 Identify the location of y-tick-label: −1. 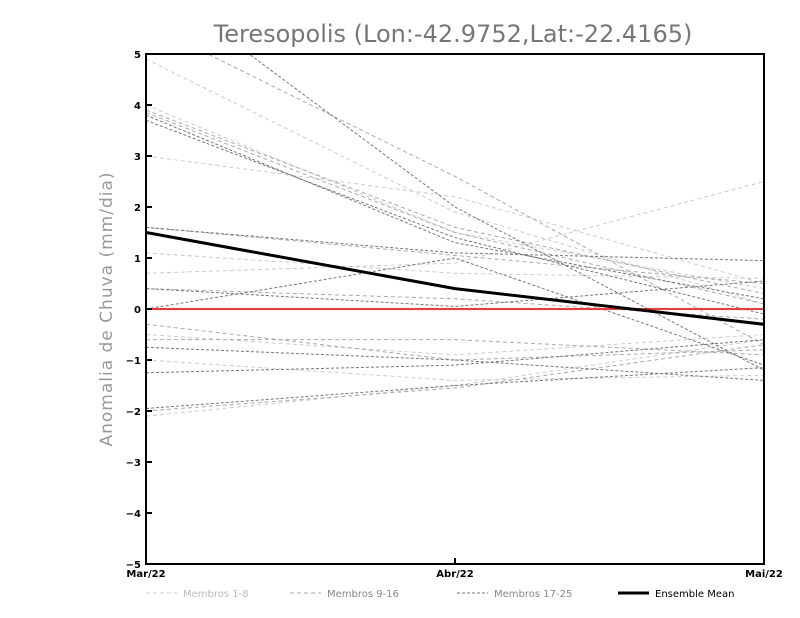
(133, 361).